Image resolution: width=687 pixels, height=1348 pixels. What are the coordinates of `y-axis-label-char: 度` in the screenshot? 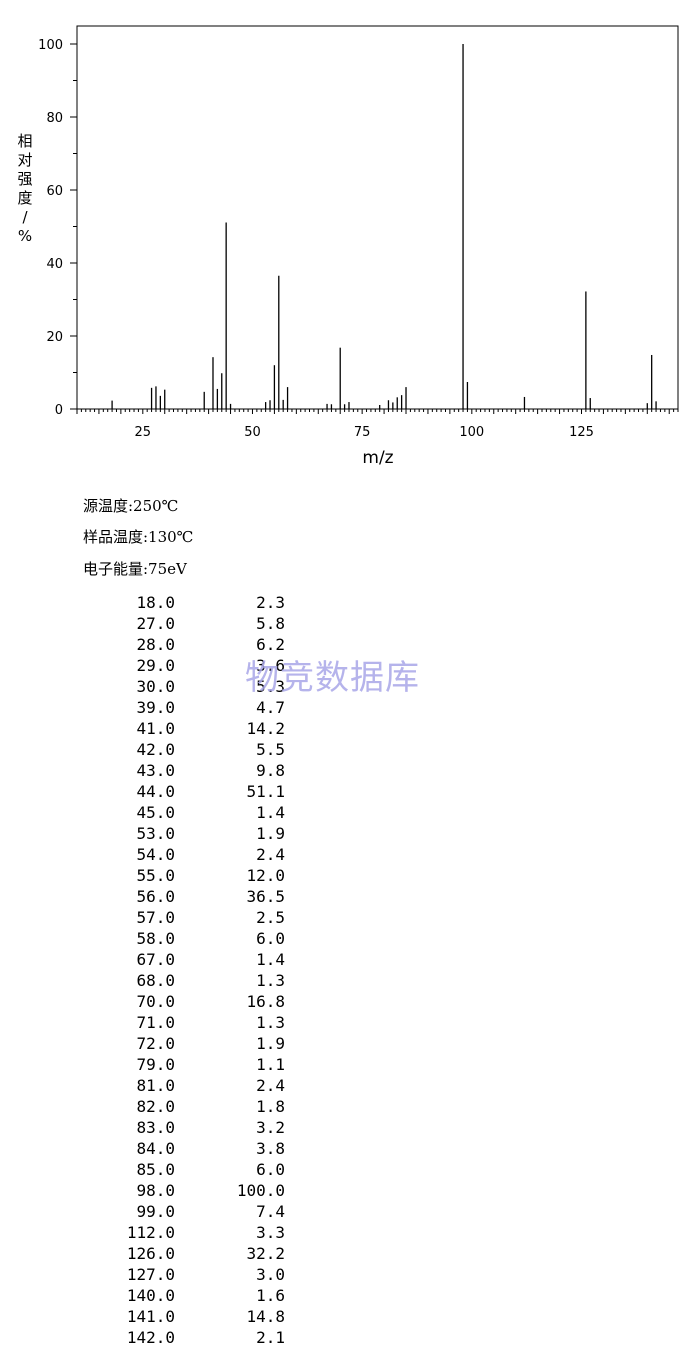 It's located at (25, 198).